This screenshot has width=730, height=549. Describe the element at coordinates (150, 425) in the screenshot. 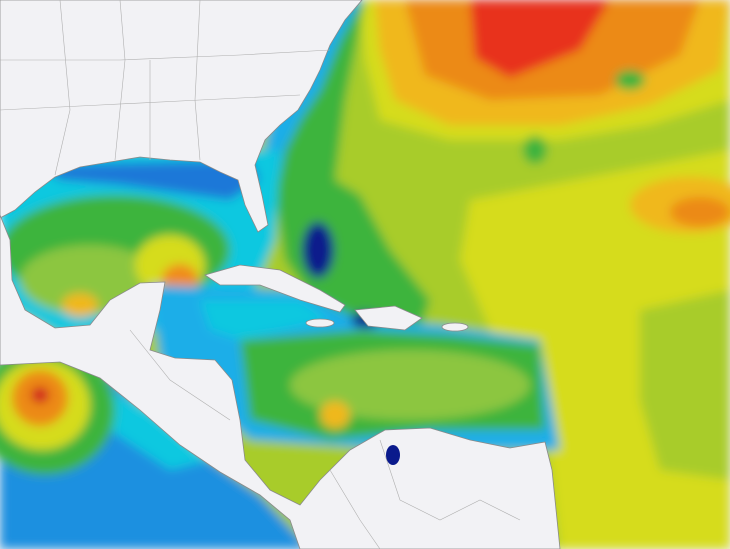

I see `pacific-cyan` at that location.